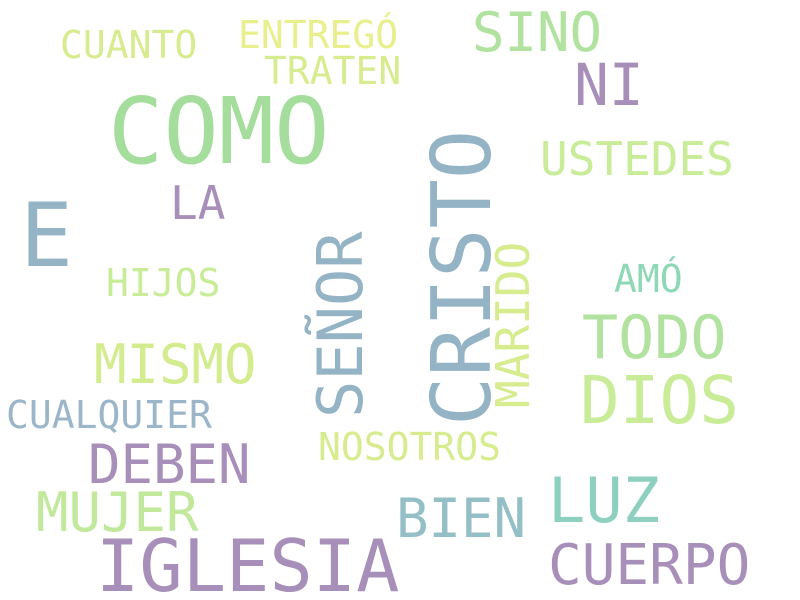 The width and height of the screenshot is (800, 600). Describe the element at coordinates (333, 71) in the screenshot. I see `word-traten: TRATEN` at that location.